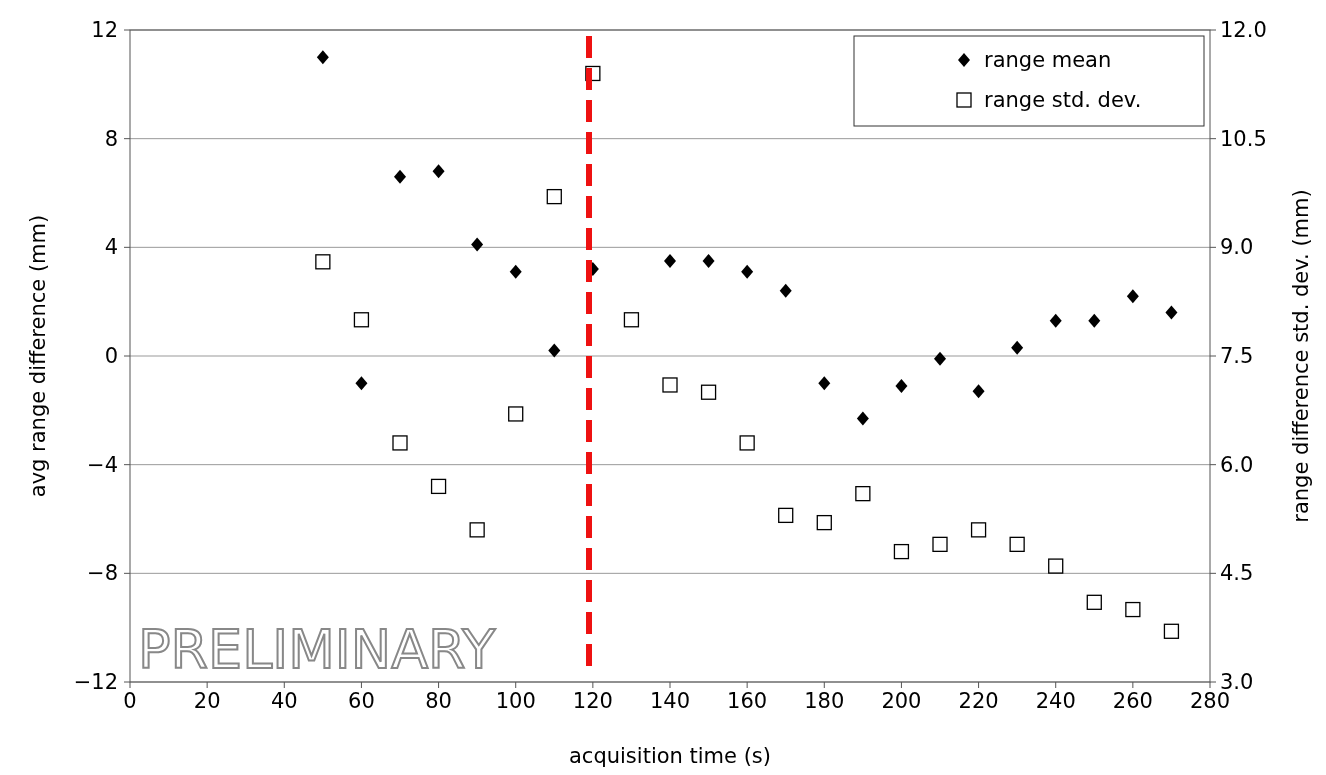 The height and width of the screenshot is (775, 1326). What do you see at coordinates (670, 756) in the screenshot?
I see `x-axis-title: acquisition time (s)` at bounding box center [670, 756].